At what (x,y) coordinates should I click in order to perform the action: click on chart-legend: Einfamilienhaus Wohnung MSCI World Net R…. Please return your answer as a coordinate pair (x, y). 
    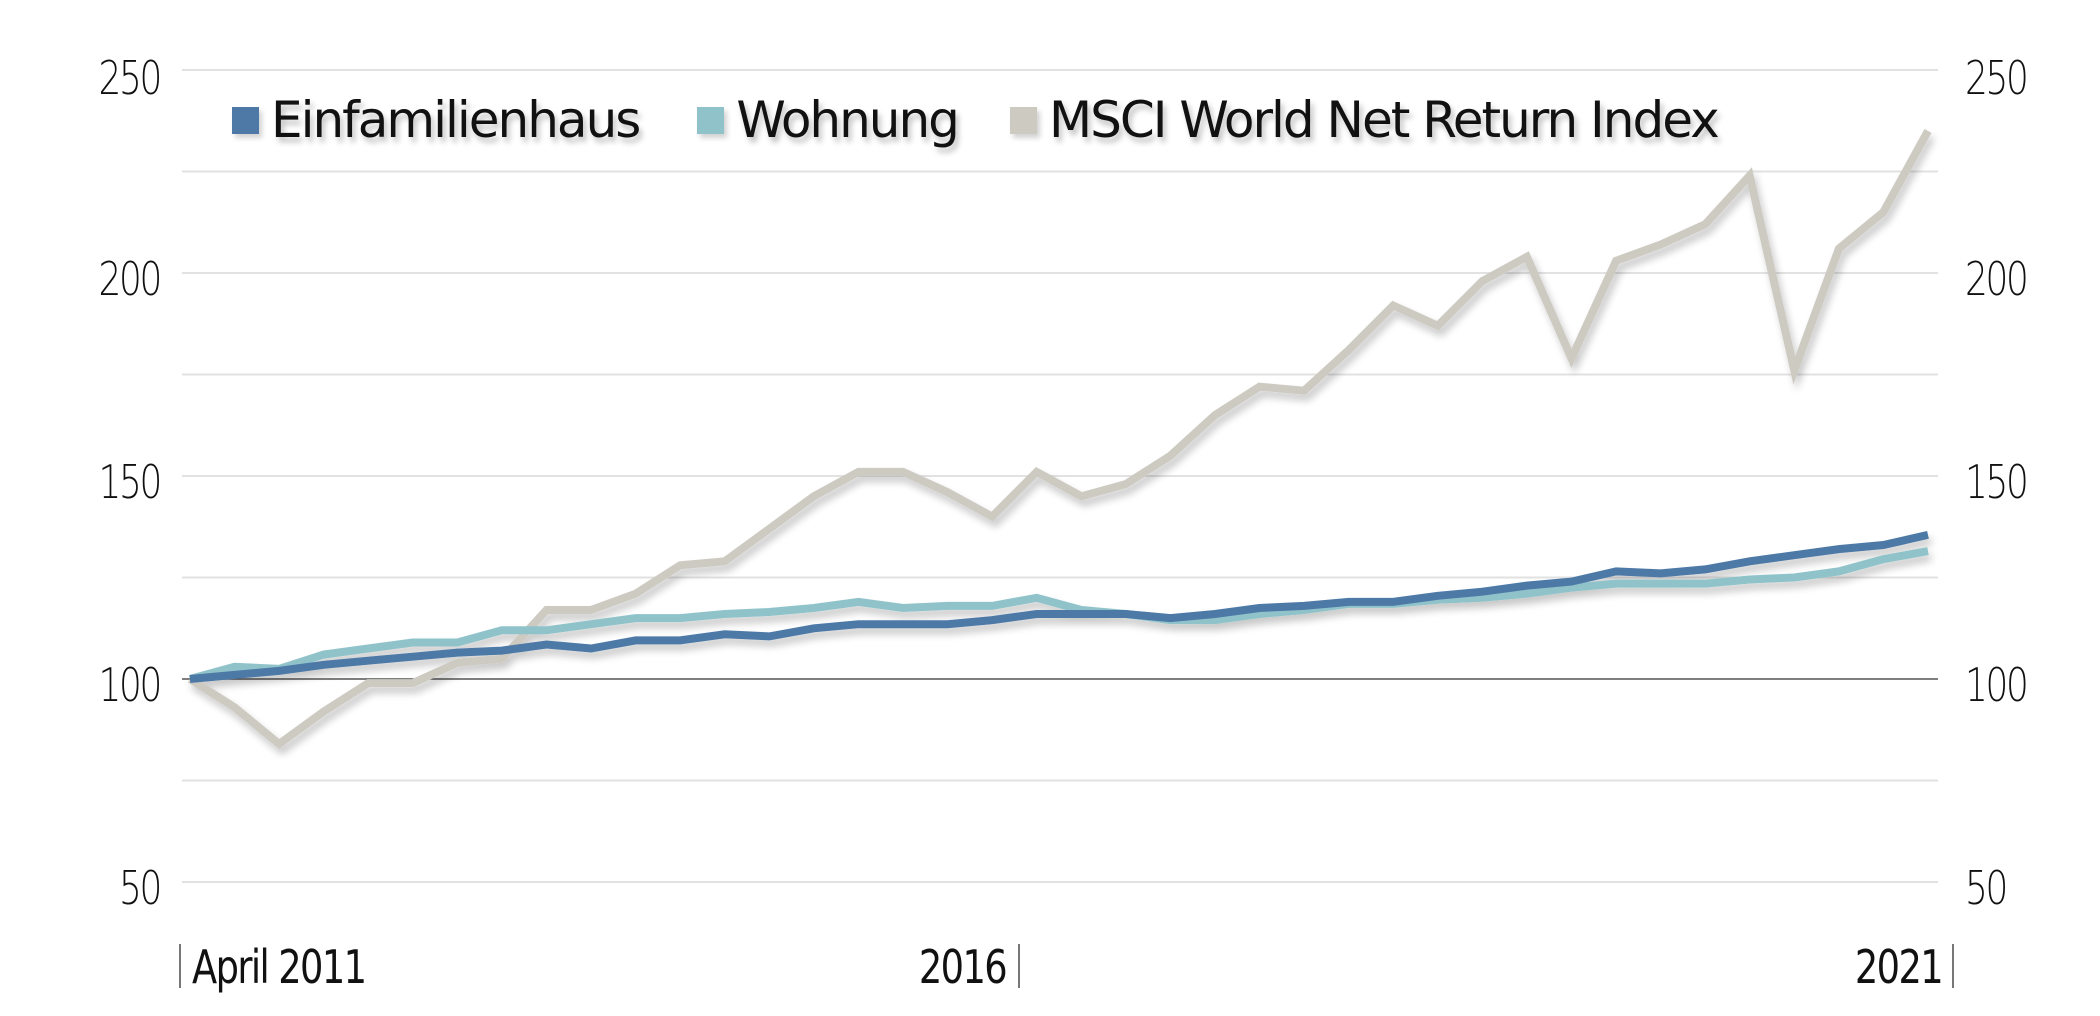
    Looking at the image, I should click on (1004, 120).